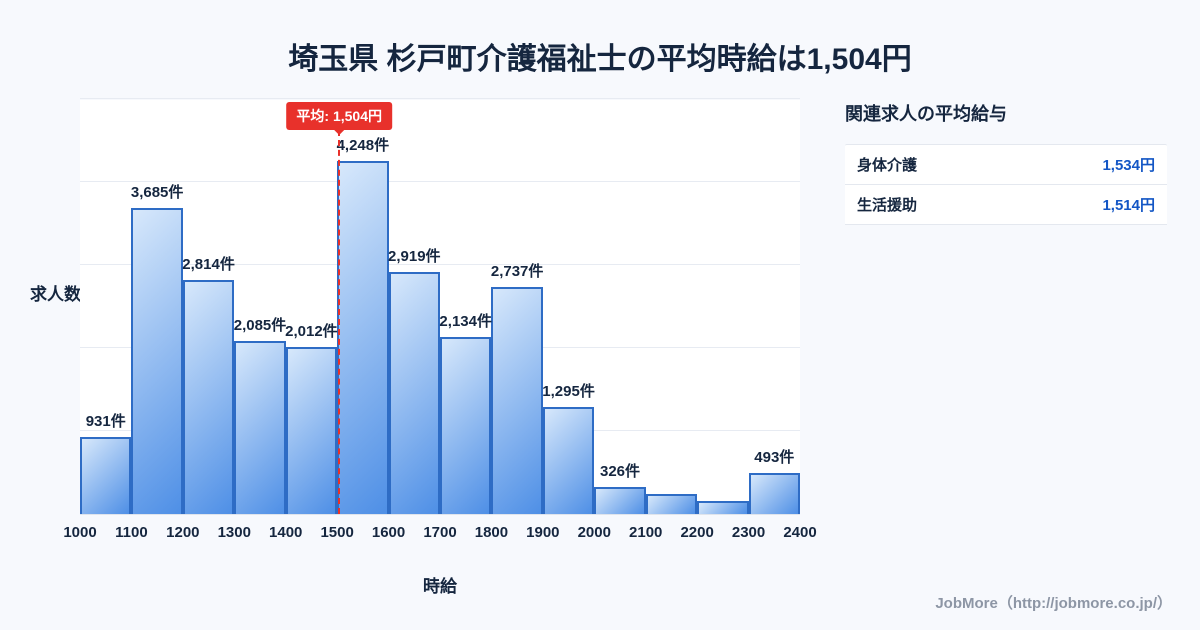  I want to click on bar-value-label: 3,685件, so click(157, 193).